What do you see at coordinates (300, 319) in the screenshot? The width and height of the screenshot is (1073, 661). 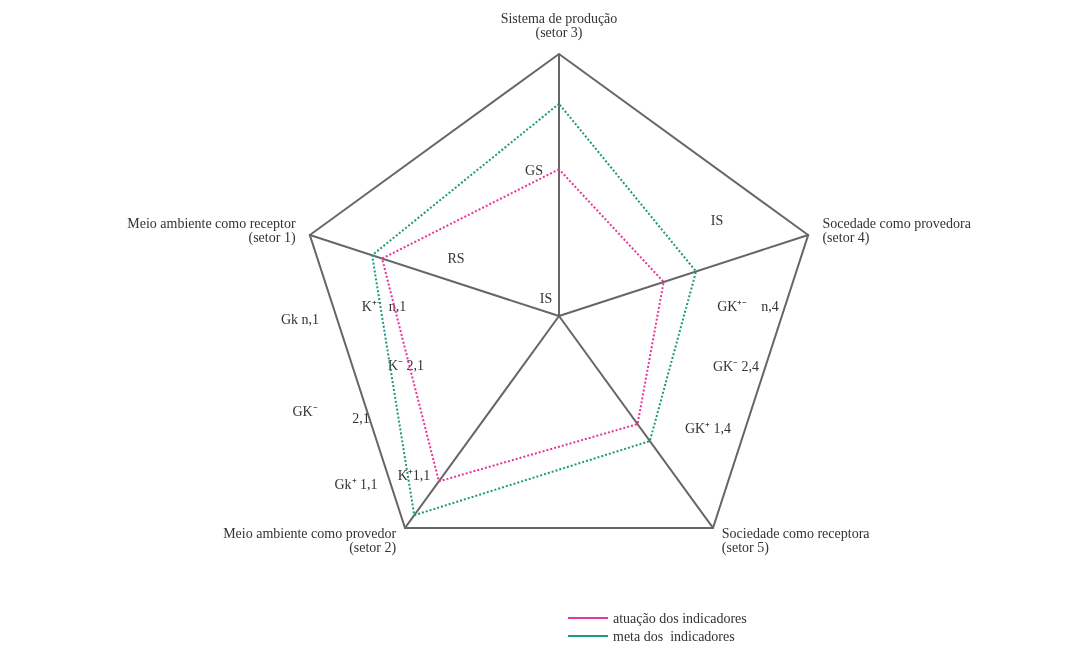 I see `text: Gk n,1` at bounding box center [300, 319].